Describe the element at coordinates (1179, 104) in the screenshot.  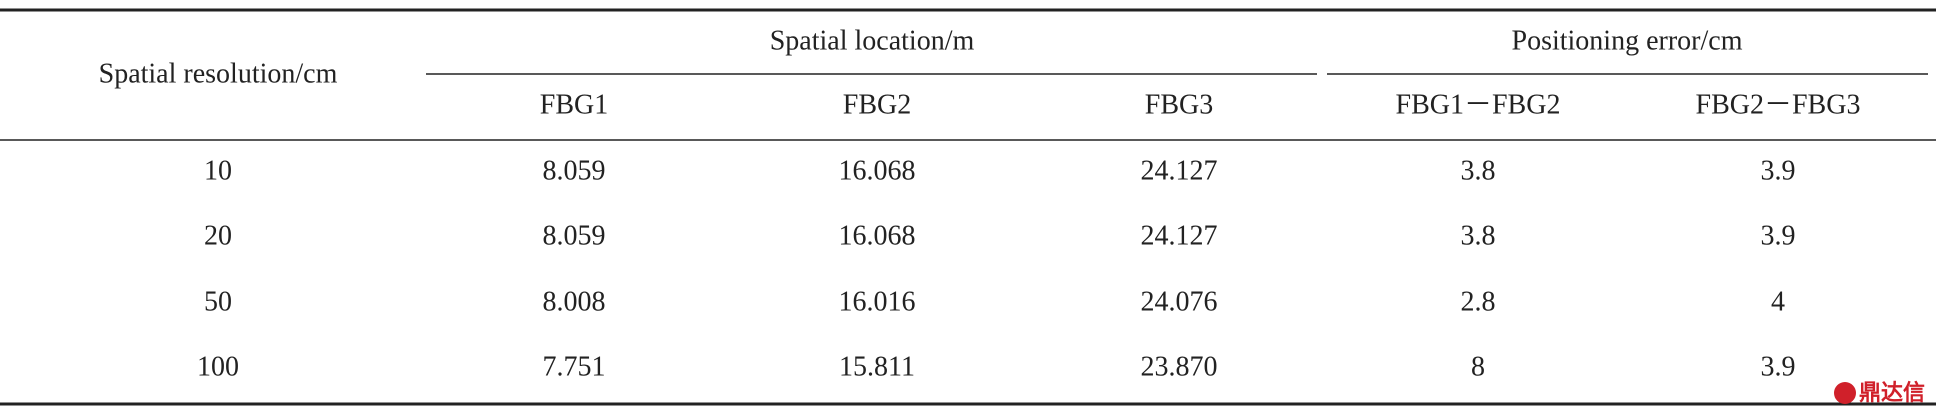
I see `column-header: FBG3` at that location.